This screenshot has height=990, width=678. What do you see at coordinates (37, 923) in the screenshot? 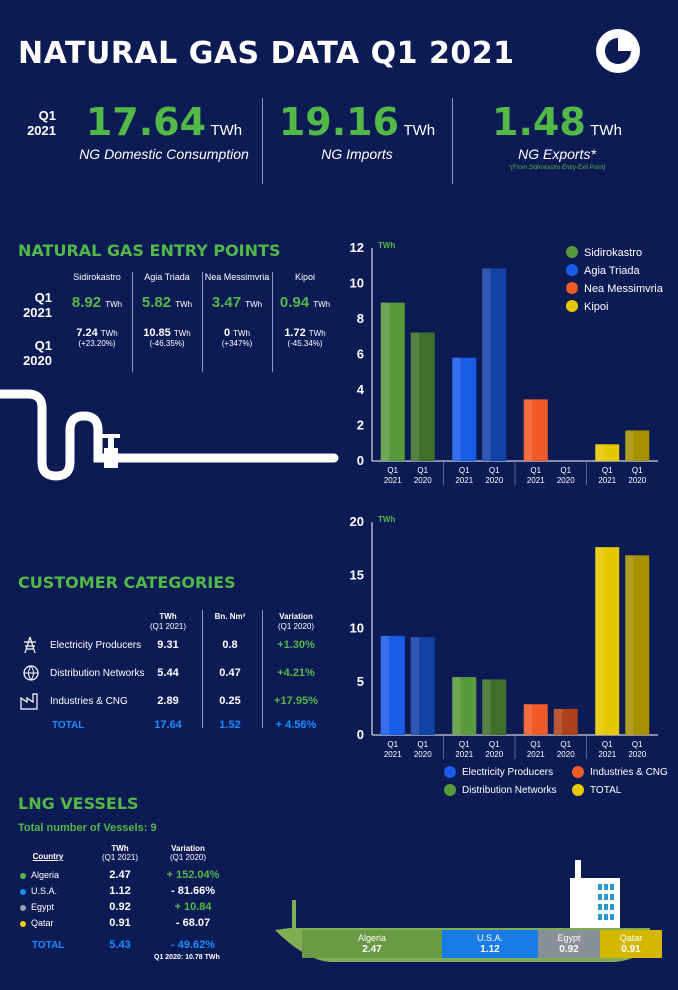
I see `lng-row-country: Qatar` at bounding box center [37, 923].